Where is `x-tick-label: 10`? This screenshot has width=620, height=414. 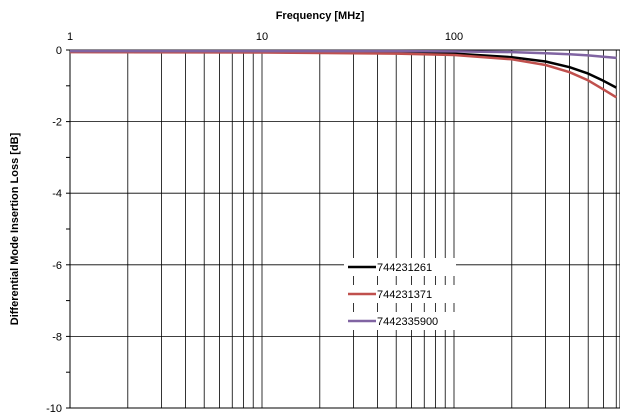 x-tick-label: 10 is located at coordinates (262, 37).